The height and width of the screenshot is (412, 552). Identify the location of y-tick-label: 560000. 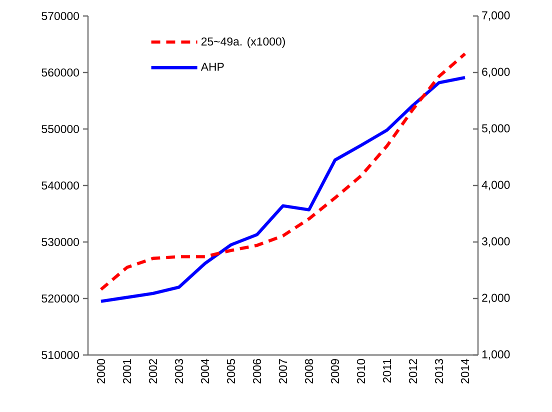
(61, 72).